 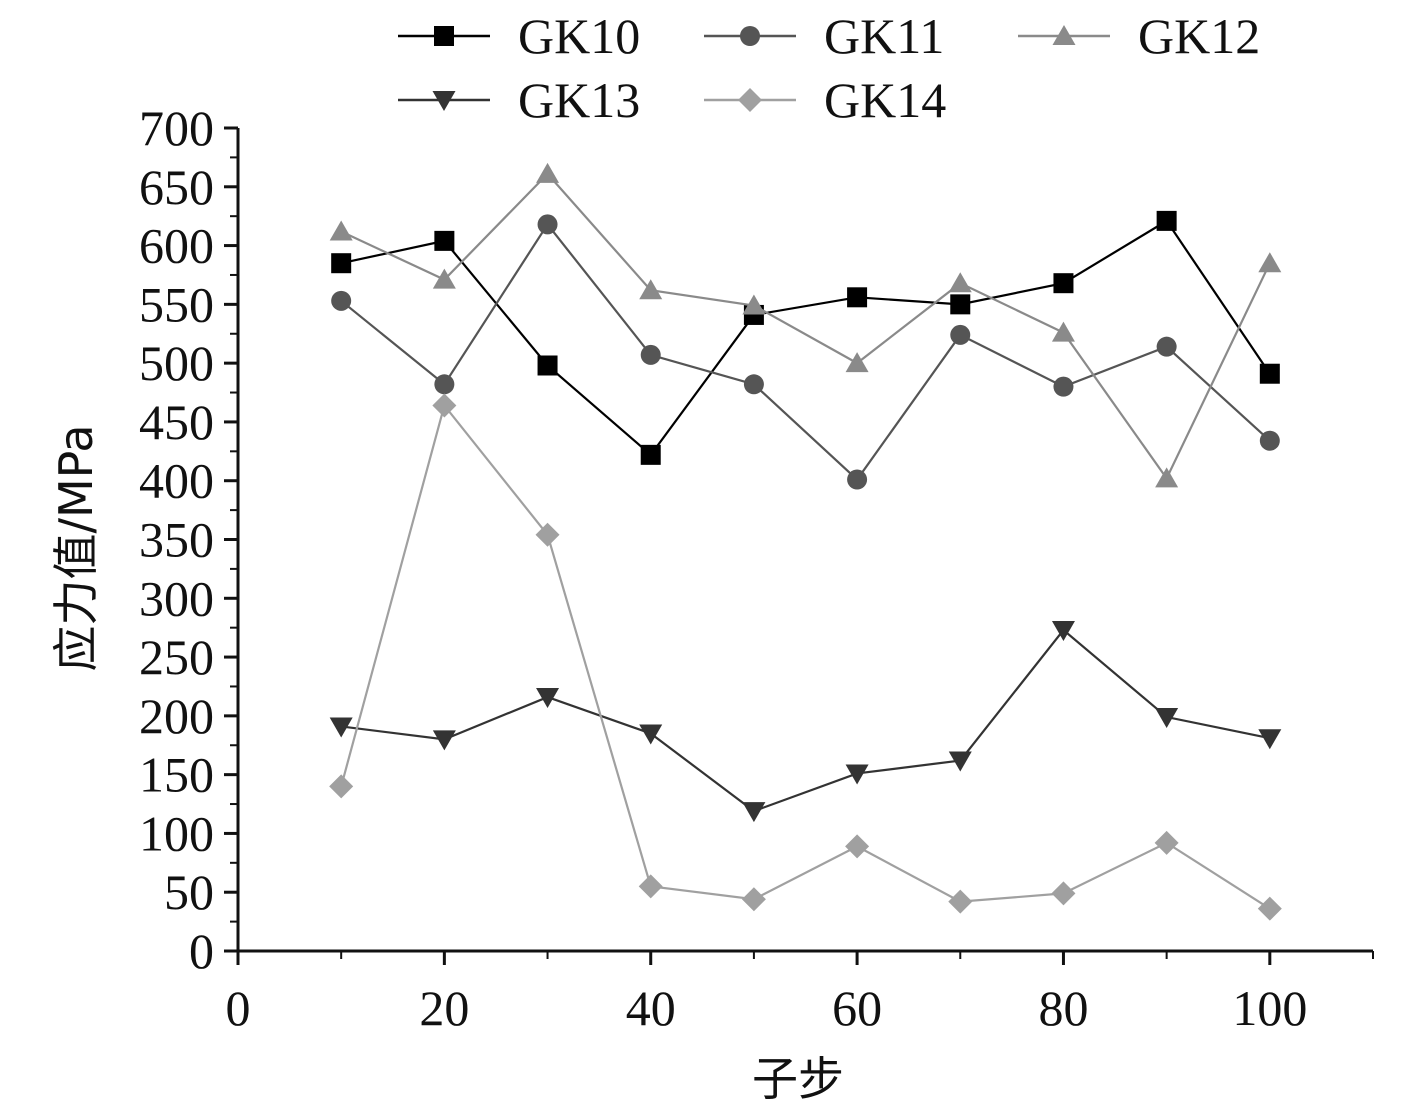 What do you see at coordinates (176, 481) in the screenshot?
I see `y-tick-label: 400` at bounding box center [176, 481].